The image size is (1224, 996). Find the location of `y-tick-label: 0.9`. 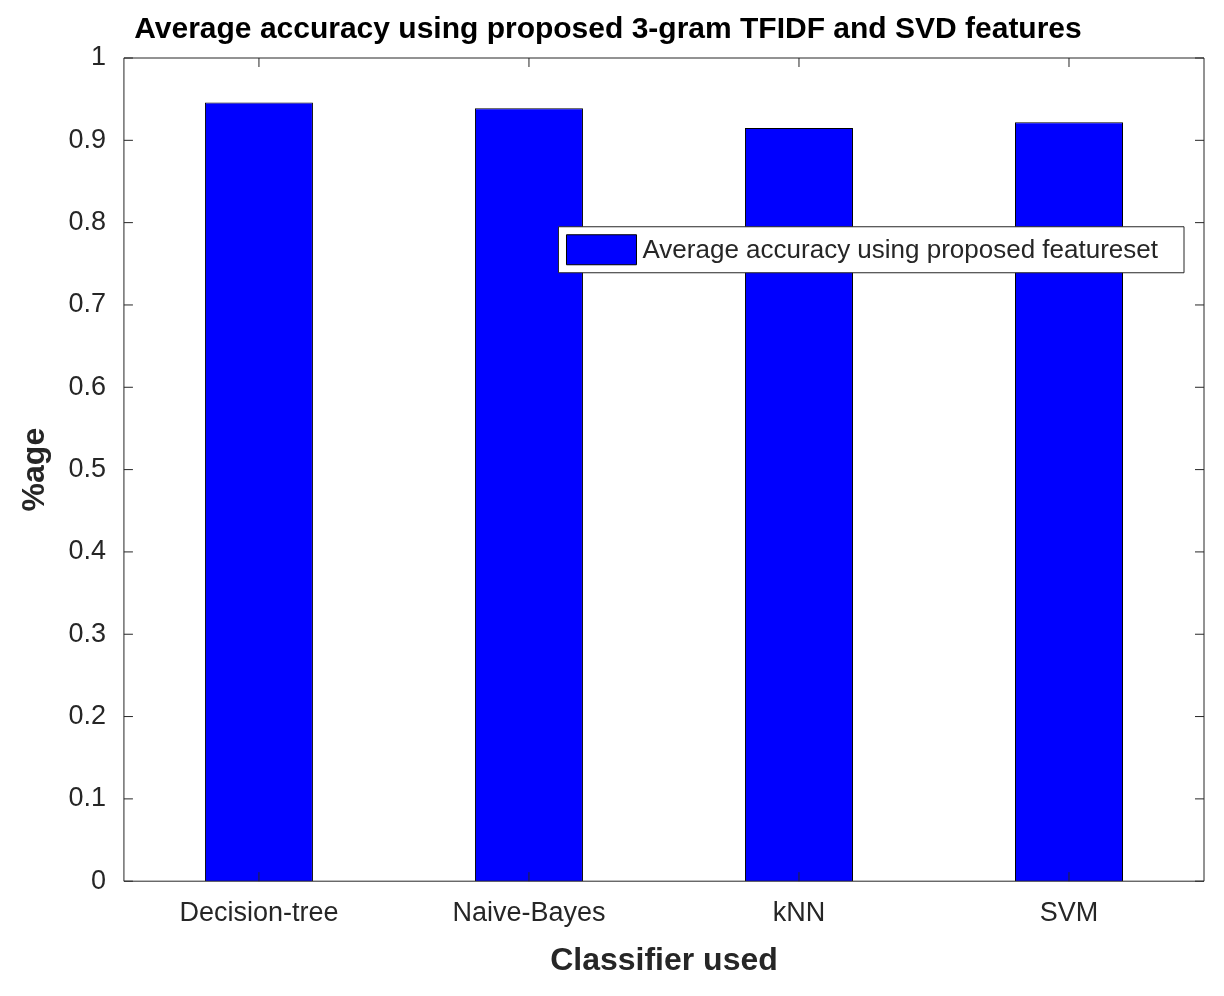

y-tick-label: 0.9 is located at coordinates (87, 138).